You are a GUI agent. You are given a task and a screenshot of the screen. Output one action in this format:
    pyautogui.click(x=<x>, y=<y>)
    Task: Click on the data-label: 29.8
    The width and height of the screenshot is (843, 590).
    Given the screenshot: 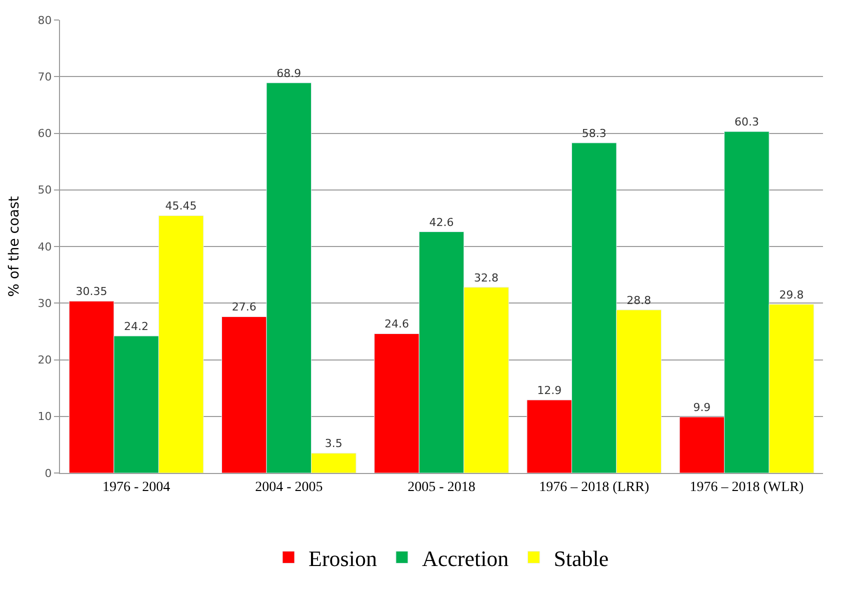 What is the action you would take?
    pyautogui.click(x=791, y=295)
    